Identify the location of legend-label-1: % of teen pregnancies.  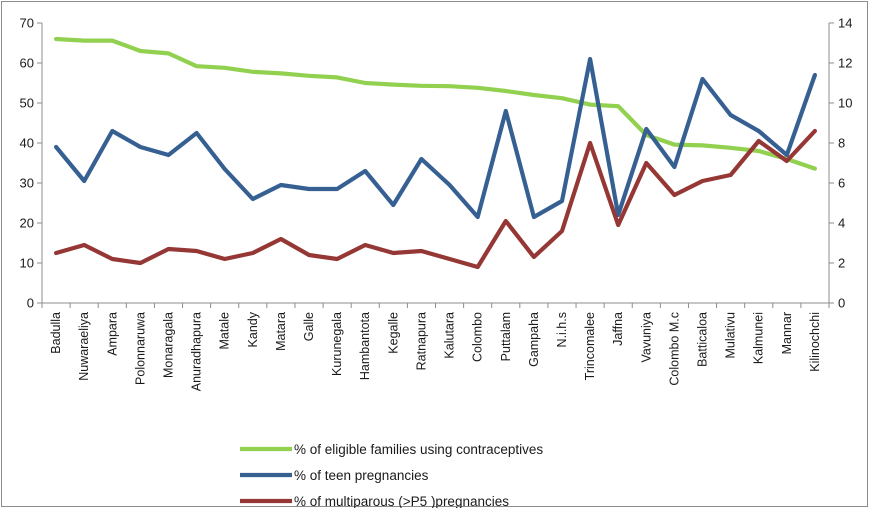
(361, 475).